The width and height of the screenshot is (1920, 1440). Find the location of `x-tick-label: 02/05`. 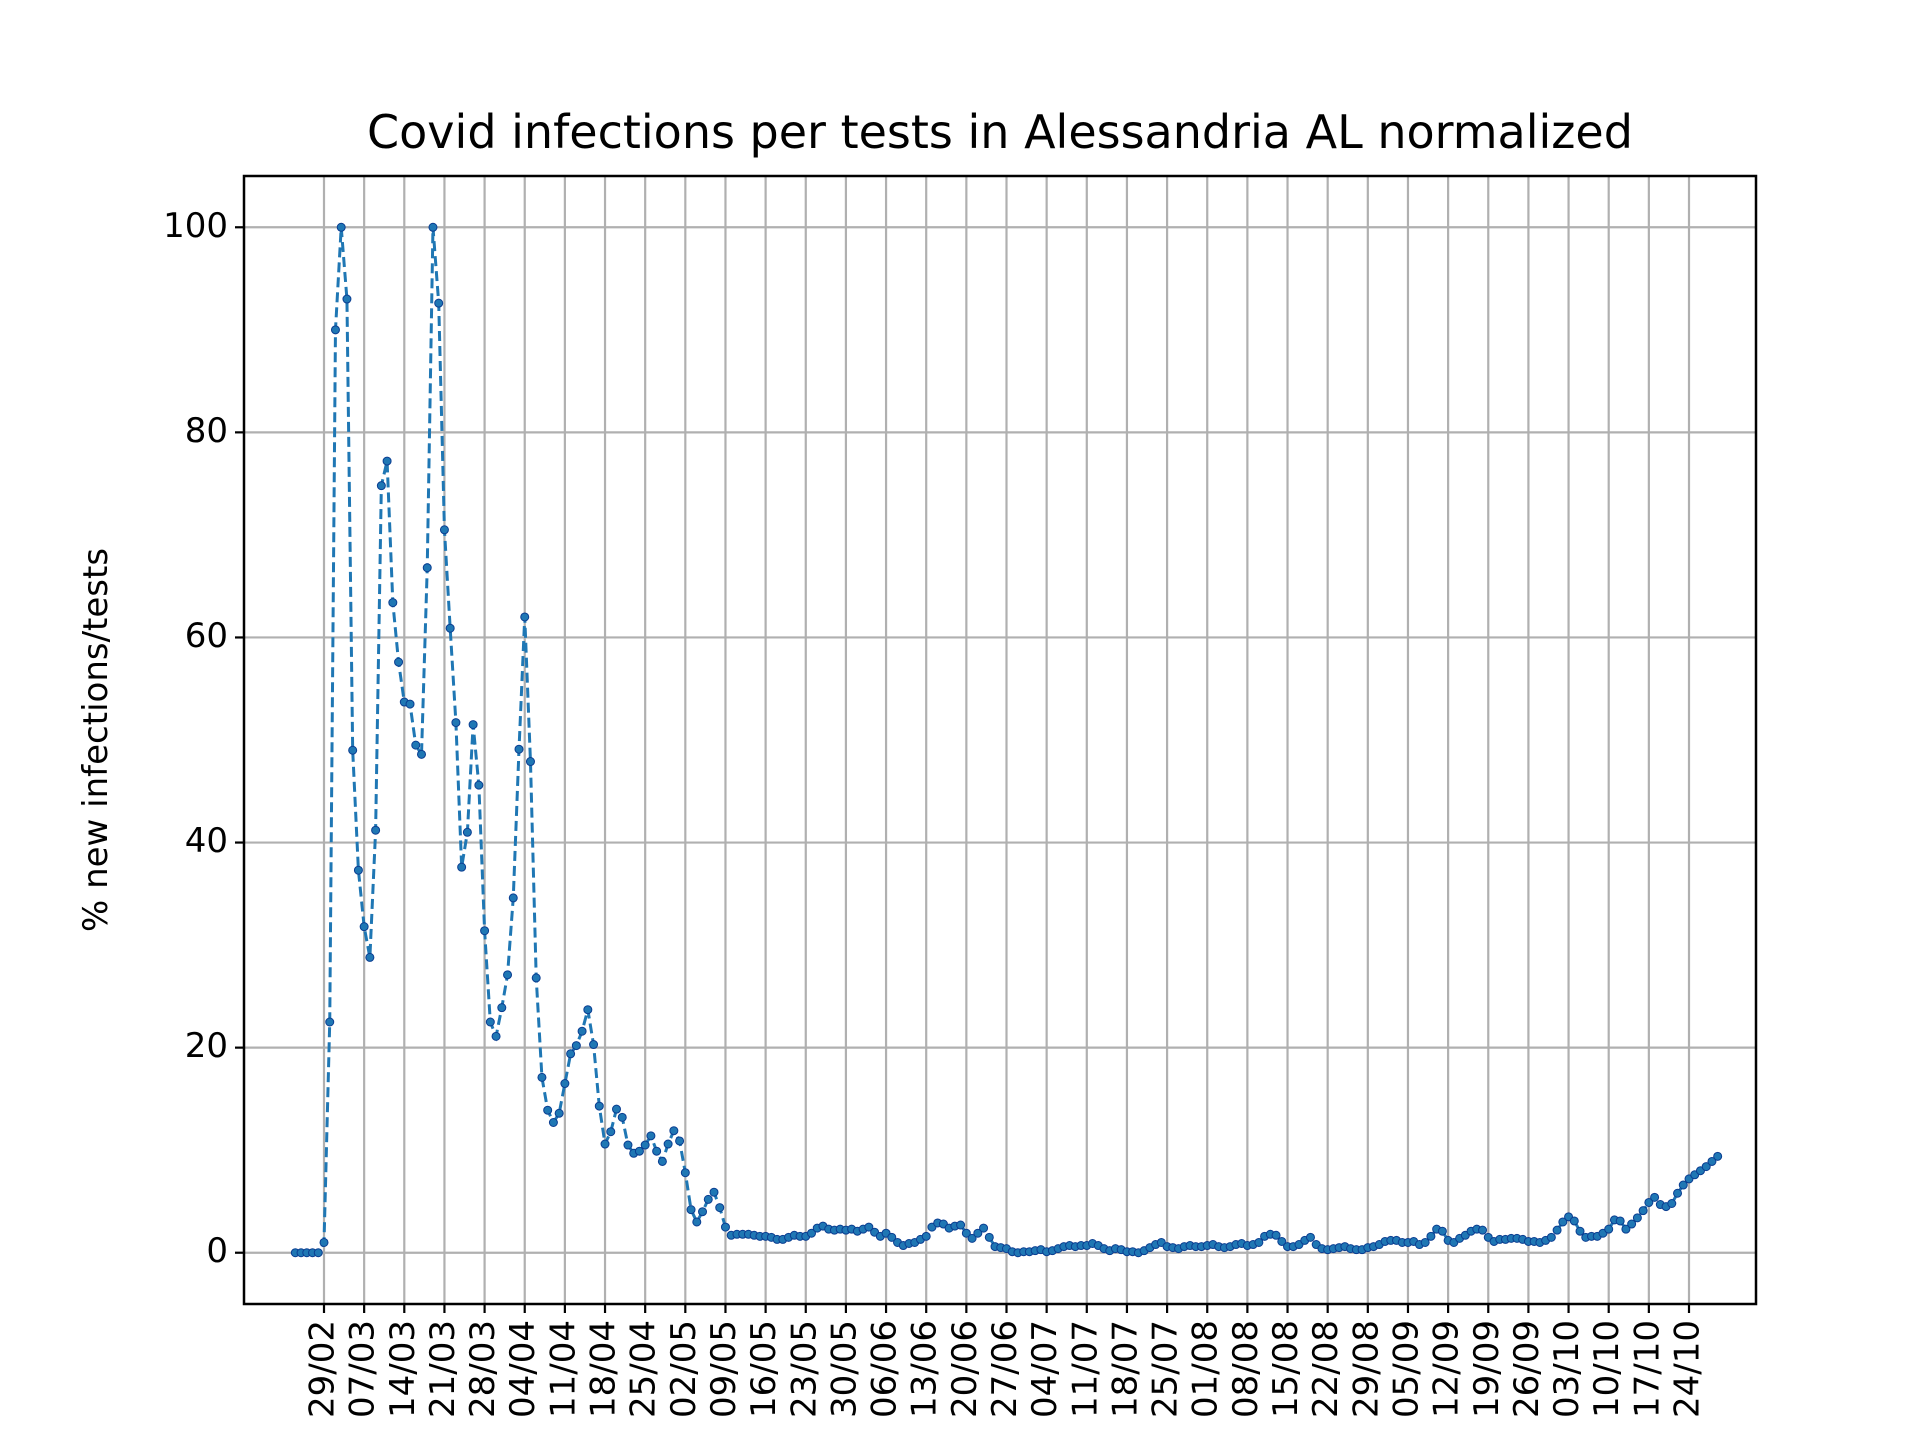

x-tick-label: 02/05 is located at coordinates (684, 1369).